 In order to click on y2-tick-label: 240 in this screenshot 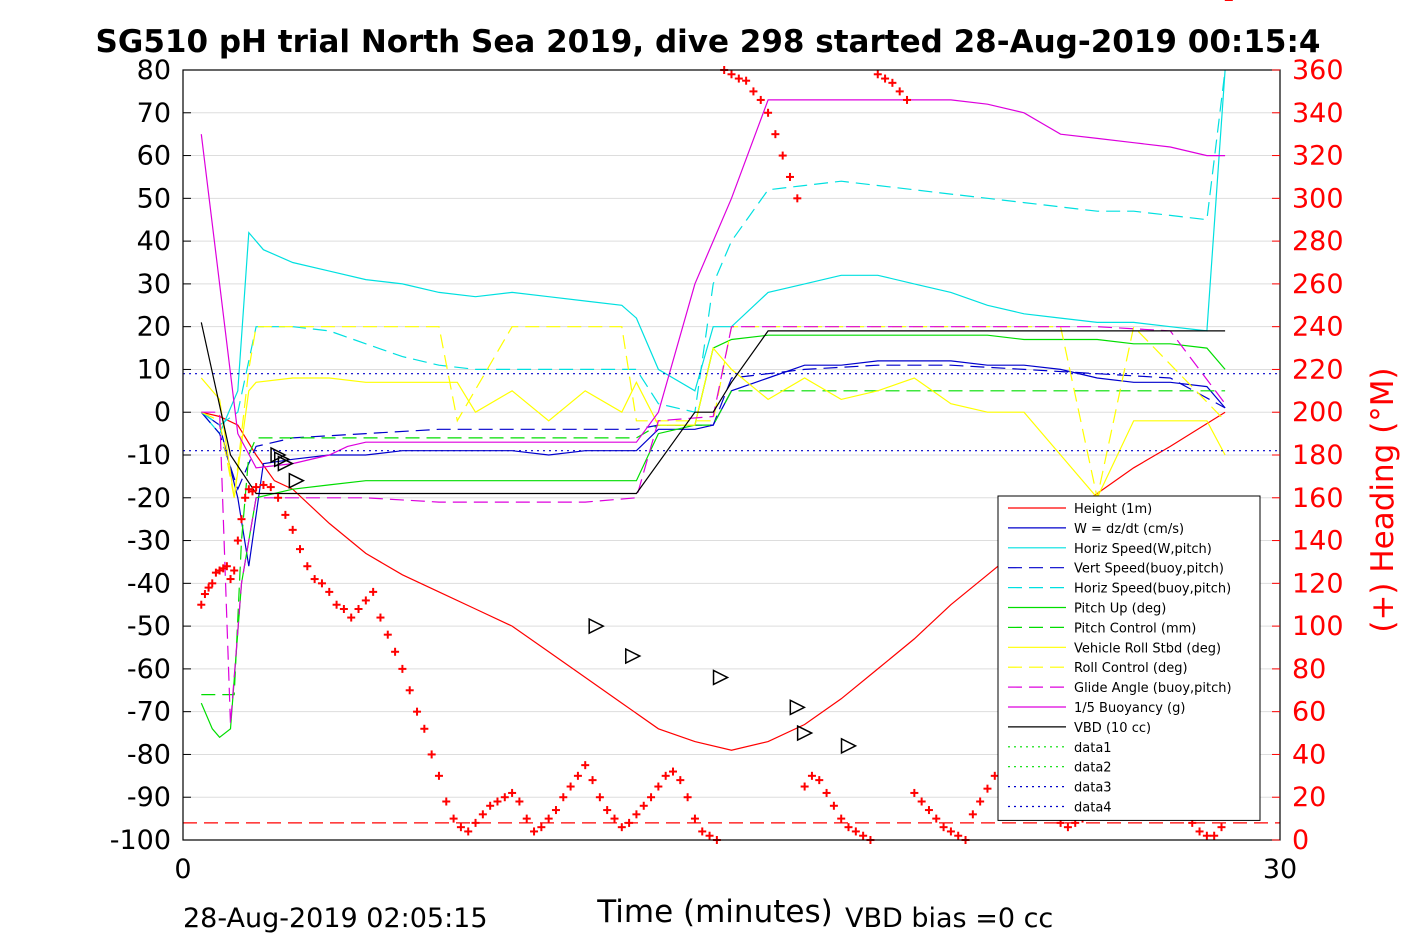, I will do `click(1318, 327)`.